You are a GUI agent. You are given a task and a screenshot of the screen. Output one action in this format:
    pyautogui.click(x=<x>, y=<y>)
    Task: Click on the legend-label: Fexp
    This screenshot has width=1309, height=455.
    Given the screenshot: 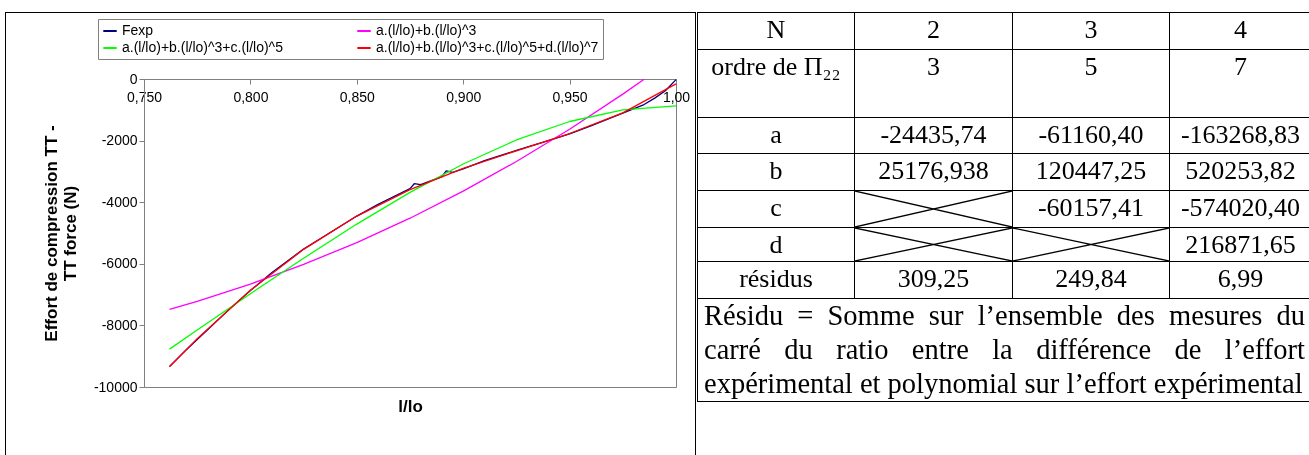 What is the action you would take?
    pyautogui.click(x=138, y=30)
    